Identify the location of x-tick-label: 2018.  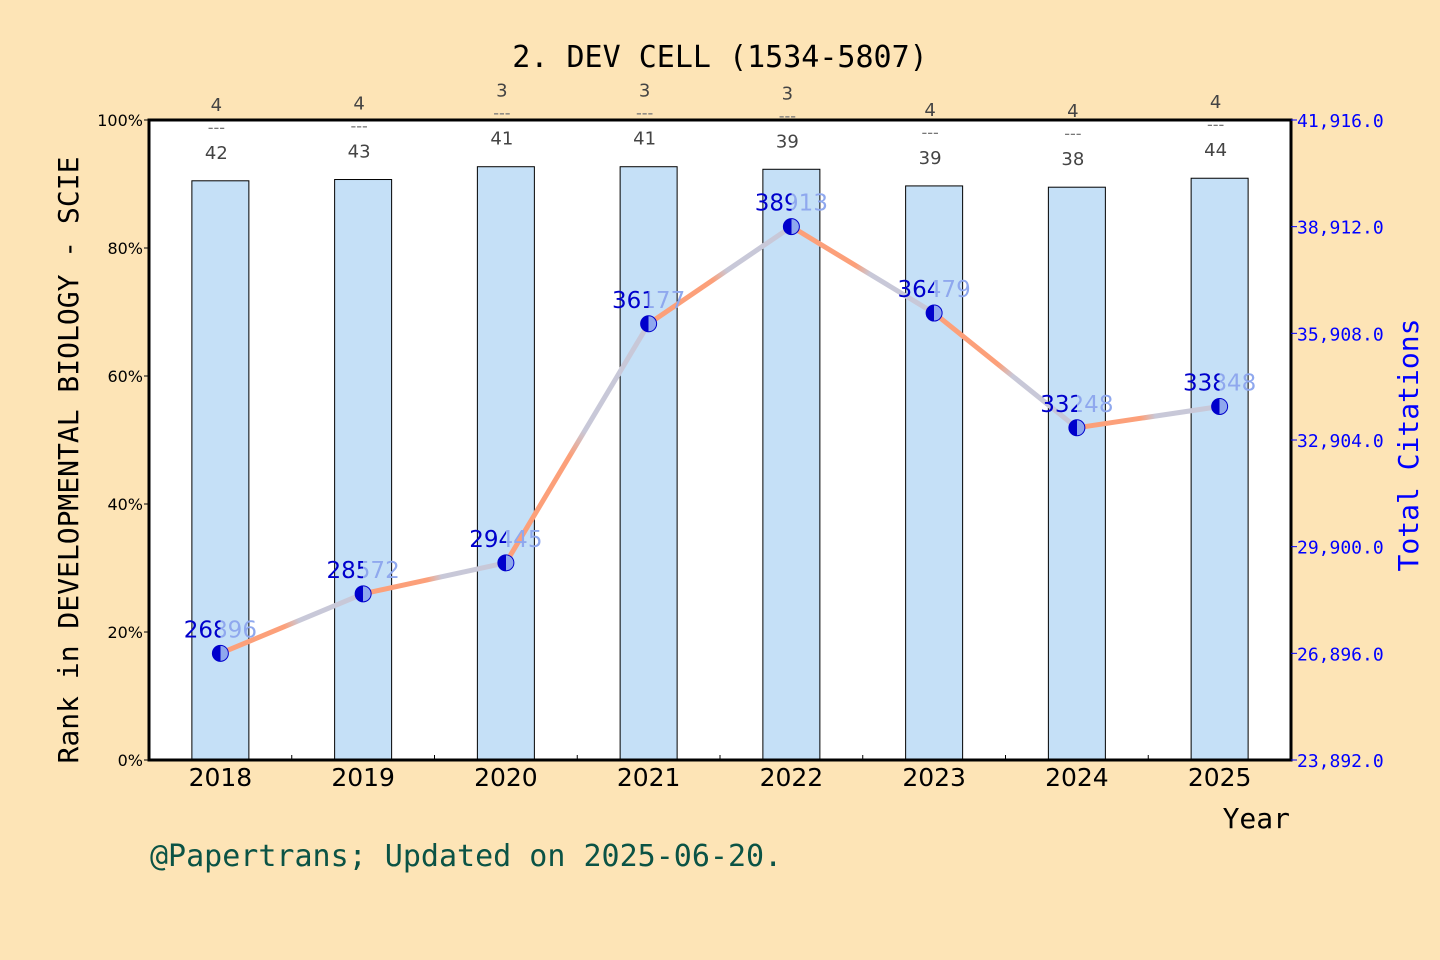
(221, 777).